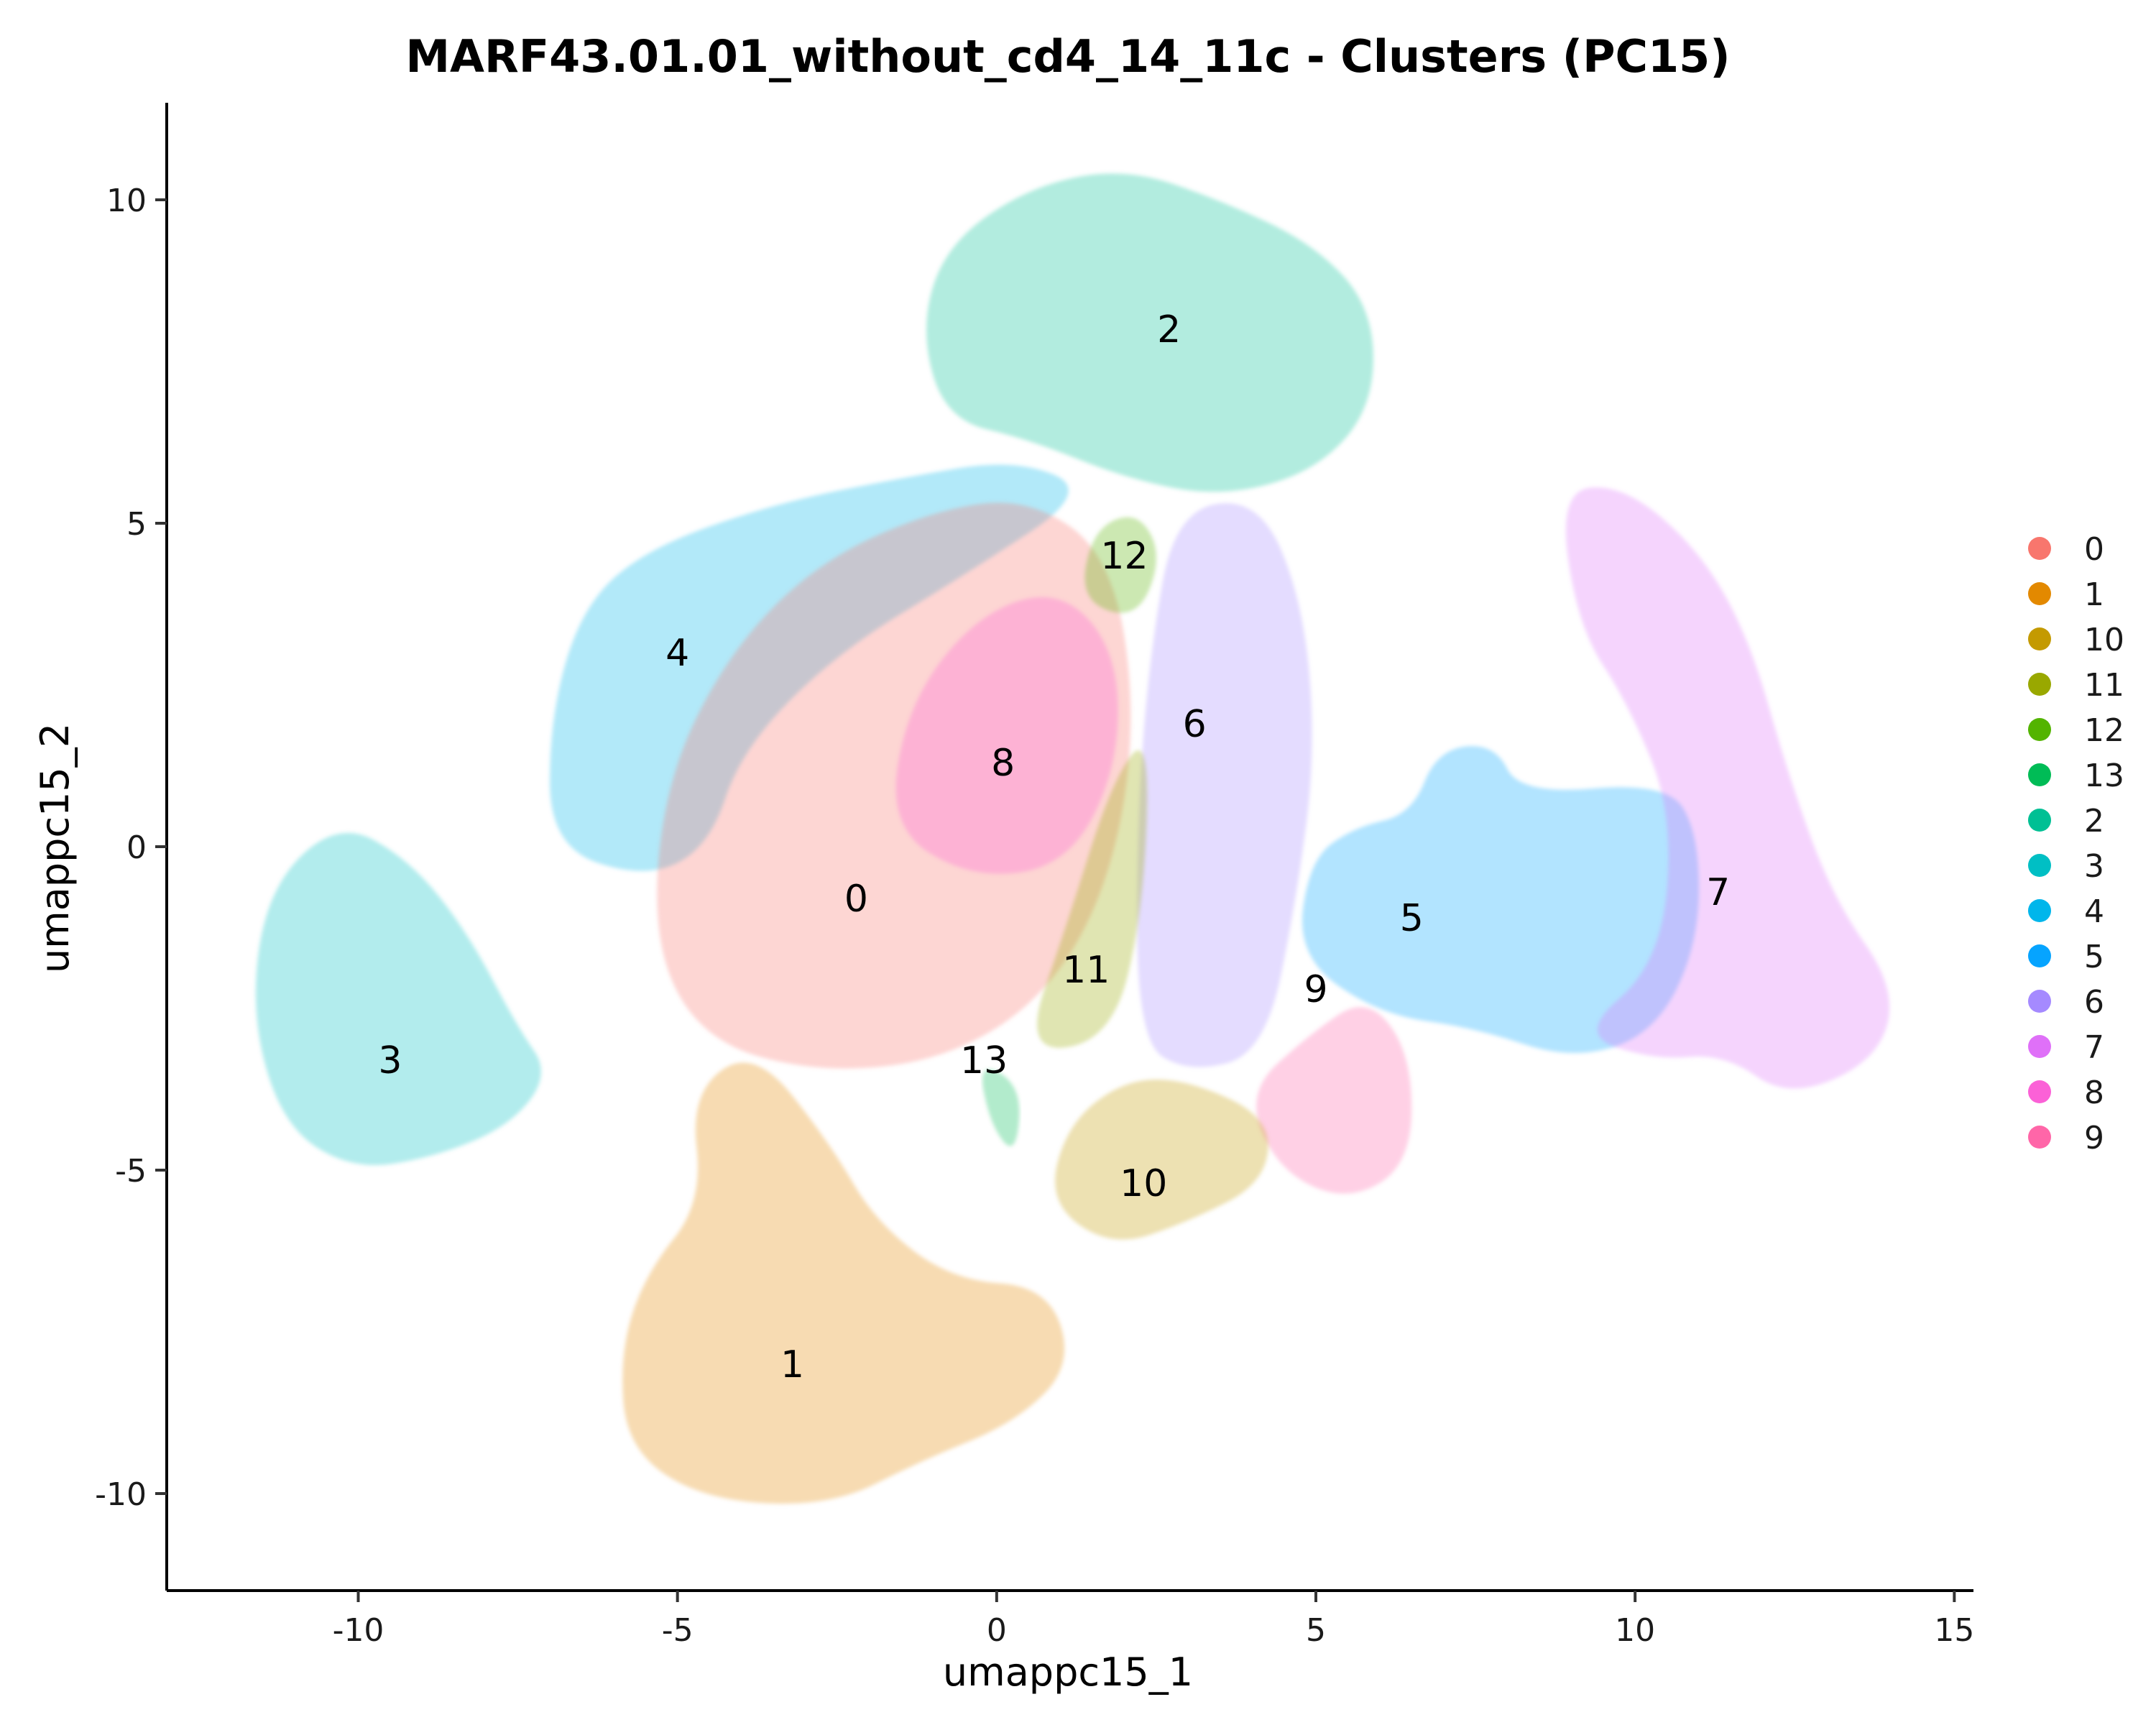  What do you see at coordinates (2076, 843) in the screenshot?
I see `legend: 0 1 10 11 12 13 2 3 4 5 6 7 8 9` at bounding box center [2076, 843].